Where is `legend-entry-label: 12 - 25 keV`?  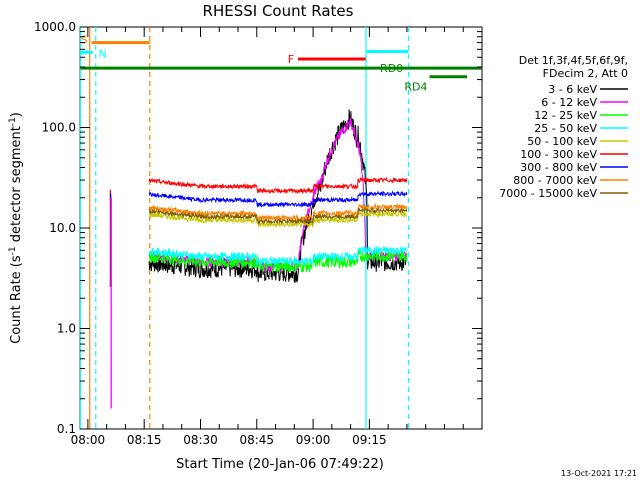 legend-entry-label: 12 - 25 keV is located at coordinates (565, 115).